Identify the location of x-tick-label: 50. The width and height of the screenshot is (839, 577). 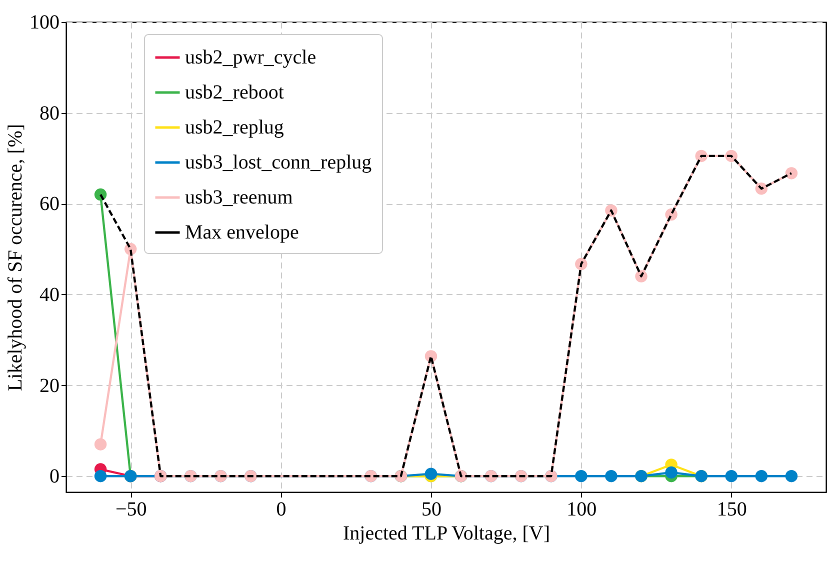
(431, 509).